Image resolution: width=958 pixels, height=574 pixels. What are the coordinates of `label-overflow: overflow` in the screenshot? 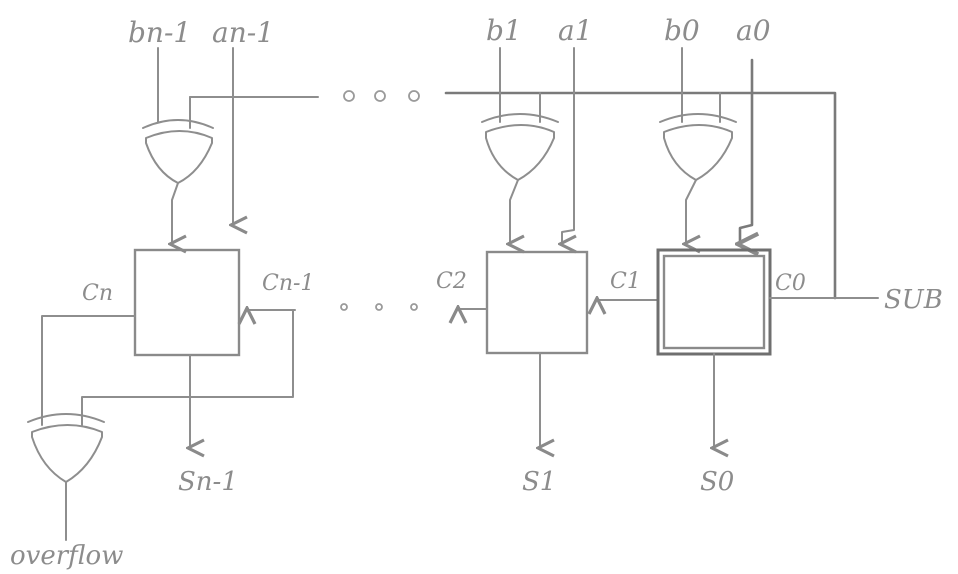 It's located at (66, 556).